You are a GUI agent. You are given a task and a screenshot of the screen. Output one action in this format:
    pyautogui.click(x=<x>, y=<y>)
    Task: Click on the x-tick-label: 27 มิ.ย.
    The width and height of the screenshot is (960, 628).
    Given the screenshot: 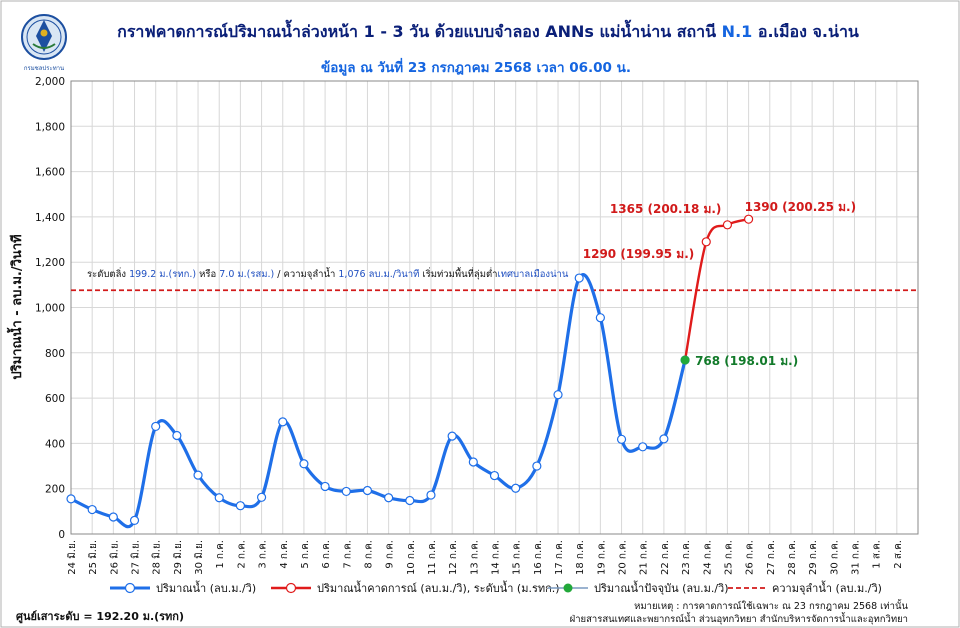 What is the action you would take?
    pyautogui.click(x=136, y=557)
    